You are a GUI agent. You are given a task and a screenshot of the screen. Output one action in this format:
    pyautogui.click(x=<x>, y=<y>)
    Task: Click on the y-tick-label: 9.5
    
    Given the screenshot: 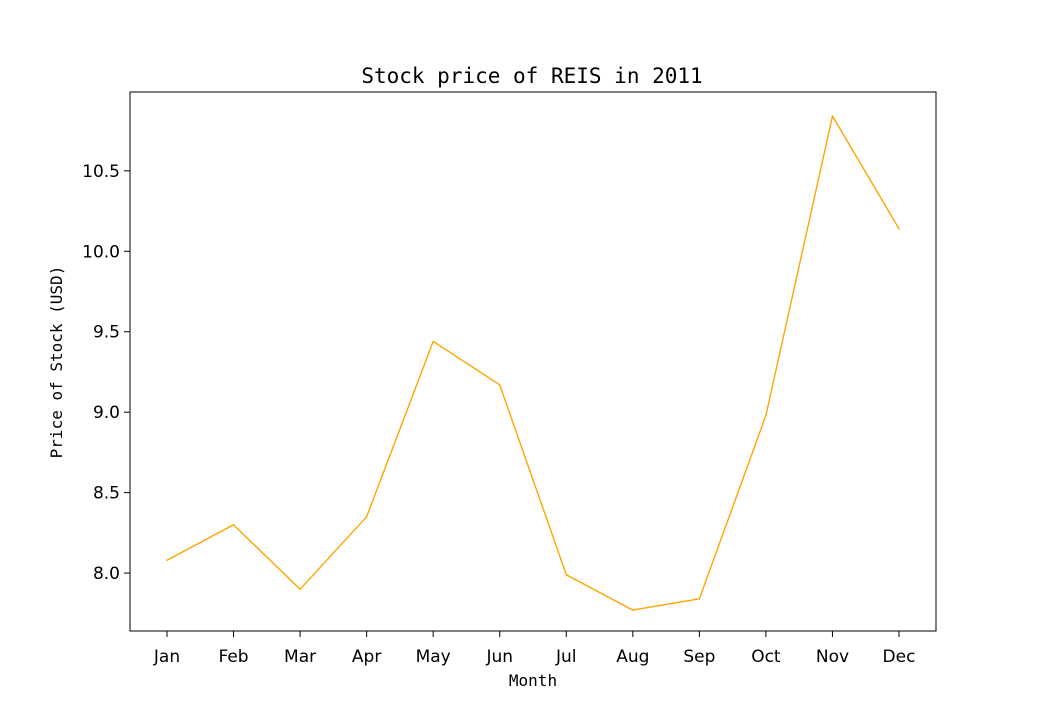 What is the action you would take?
    pyautogui.click(x=106, y=333)
    